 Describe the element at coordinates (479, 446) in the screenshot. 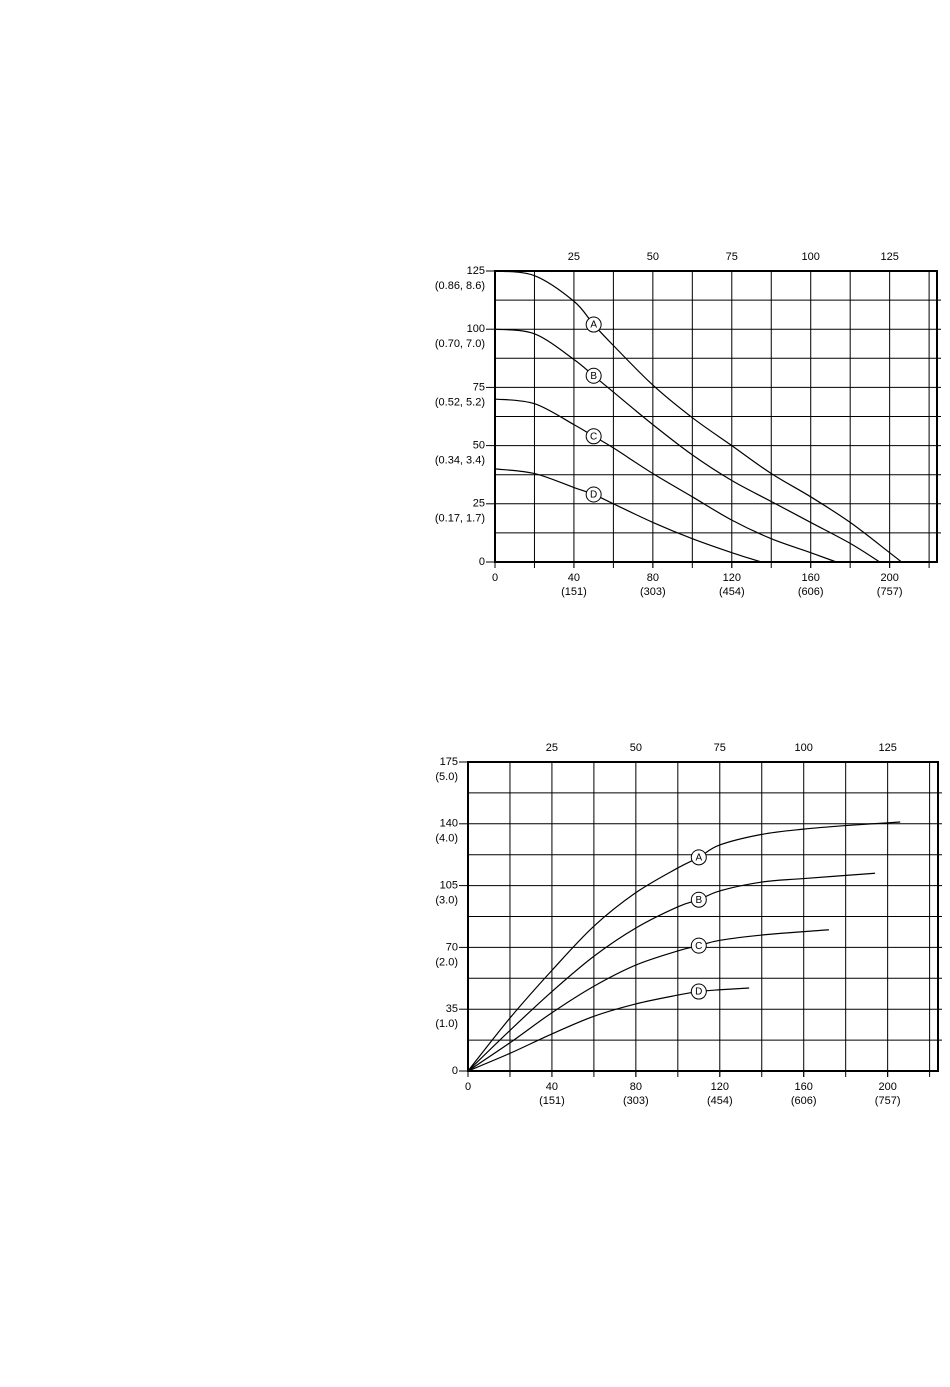

I see `y-tick-label: 50` at that location.